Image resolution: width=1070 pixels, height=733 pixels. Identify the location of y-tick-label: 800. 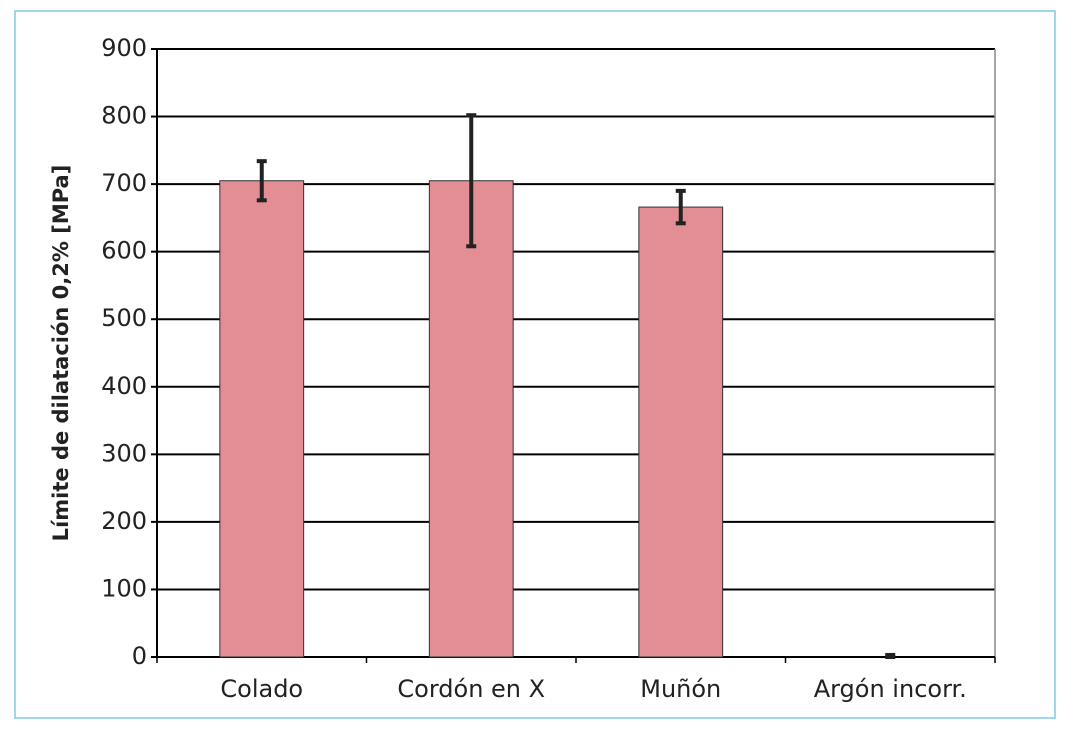
(124, 116).